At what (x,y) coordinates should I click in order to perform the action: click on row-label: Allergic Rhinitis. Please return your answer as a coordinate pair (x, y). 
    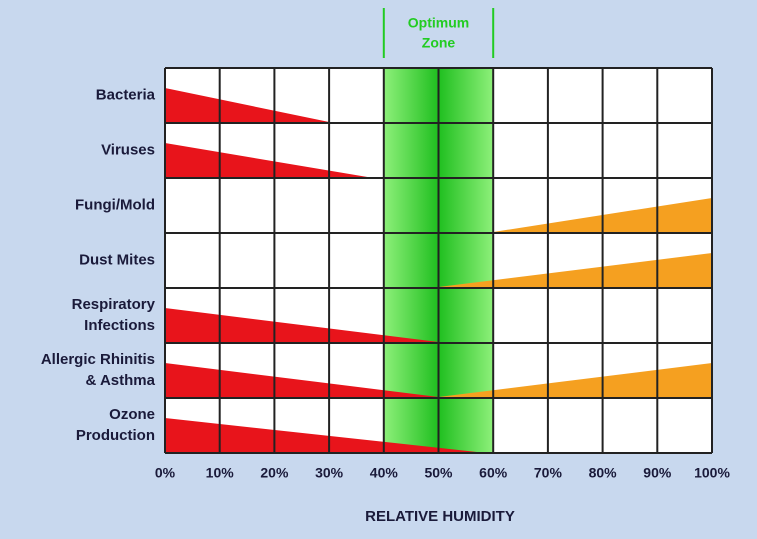
    Looking at the image, I should click on (98, 359).